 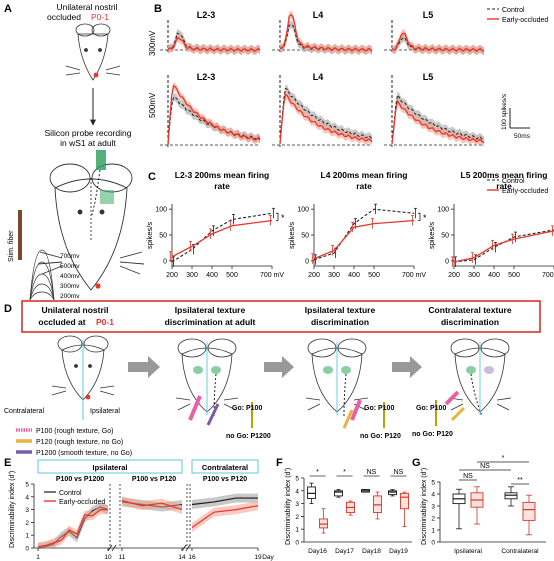 I want to click on legend-e-early: Early-occluded, so click(x=82, y=502).